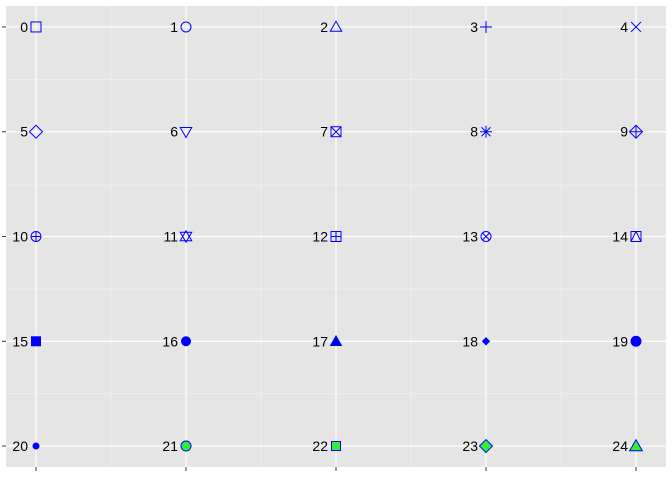  I want to click on point-label: 16, so click(170, 341).